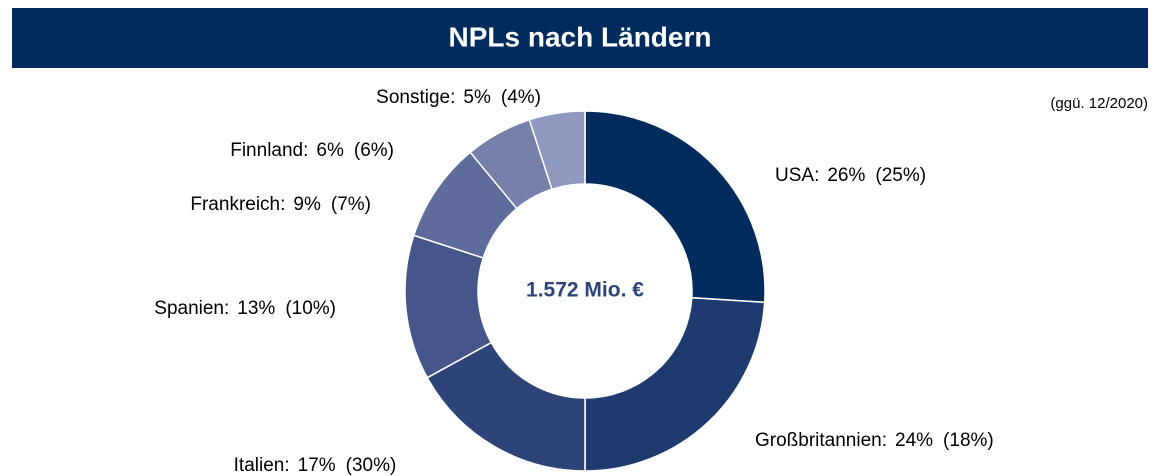 This screenshot has height=476, width=1160. I want to click on value-label: 24%, so click(914, 440).